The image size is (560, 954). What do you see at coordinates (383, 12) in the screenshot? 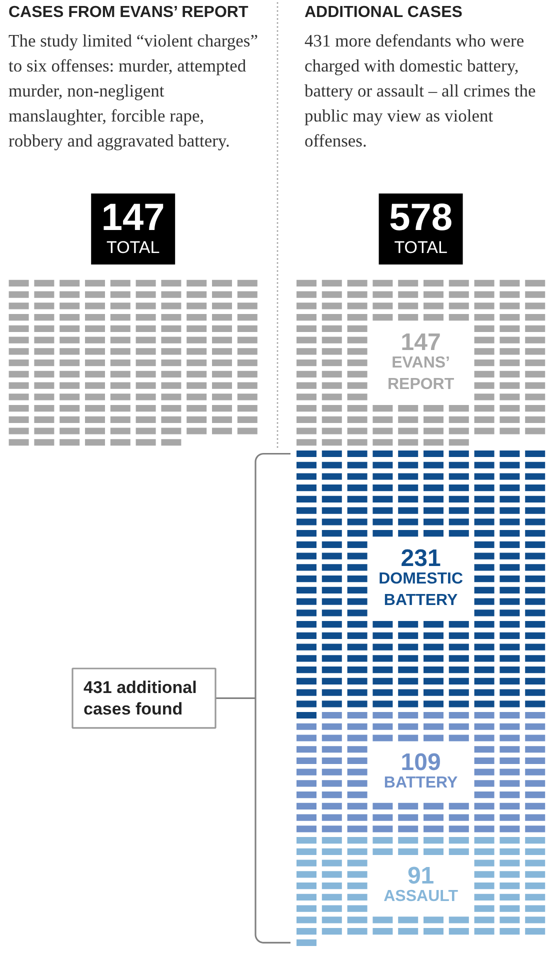
I see `text: ADDITIONAL CASES` at bounding box center [383, 12].